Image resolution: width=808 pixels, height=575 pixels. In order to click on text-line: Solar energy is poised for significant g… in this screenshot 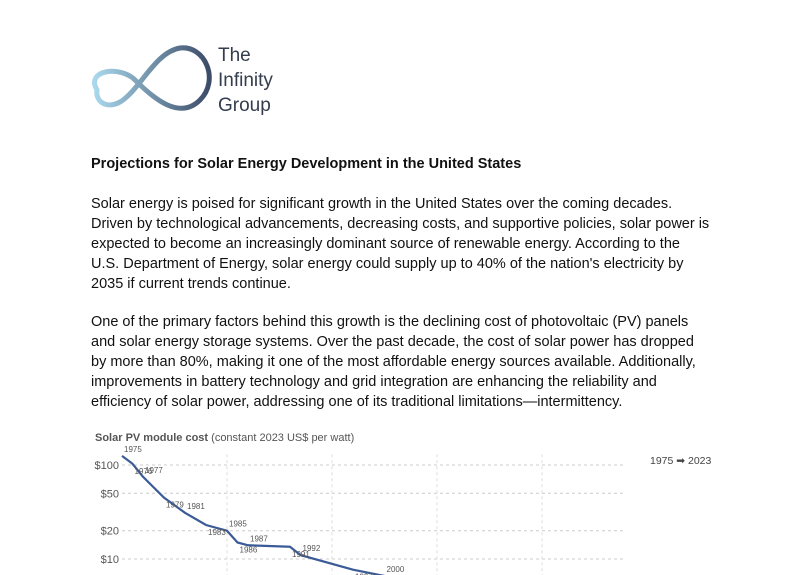, I will do `click(382, 204)`.